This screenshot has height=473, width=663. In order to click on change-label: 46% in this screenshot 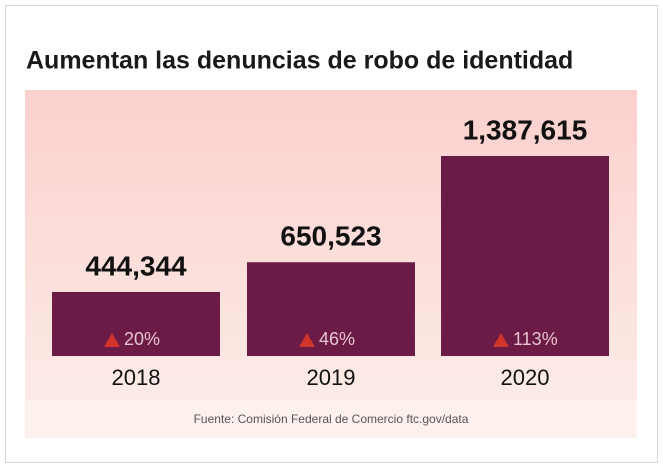, I will do `click(337, 339)`.